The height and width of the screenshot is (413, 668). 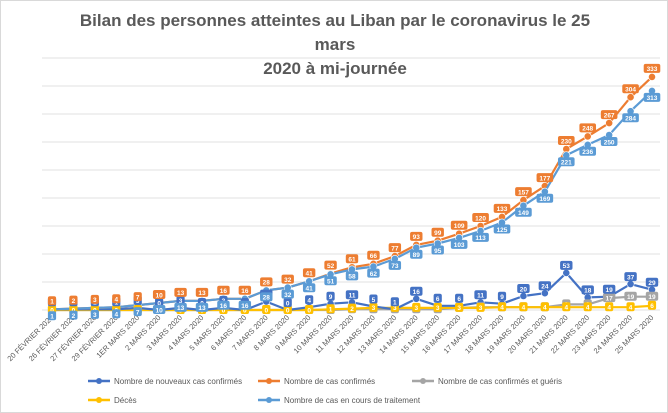 I want to click on legend-label: Nombre de cas confirmés et guéris, so click(x=500, y=381).